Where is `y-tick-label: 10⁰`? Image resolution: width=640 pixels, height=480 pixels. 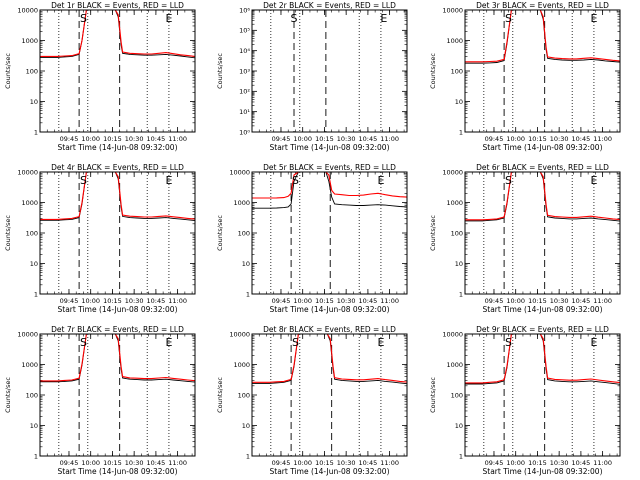
y-tick-label: 10⁰ is located at coordinates (244, 132).